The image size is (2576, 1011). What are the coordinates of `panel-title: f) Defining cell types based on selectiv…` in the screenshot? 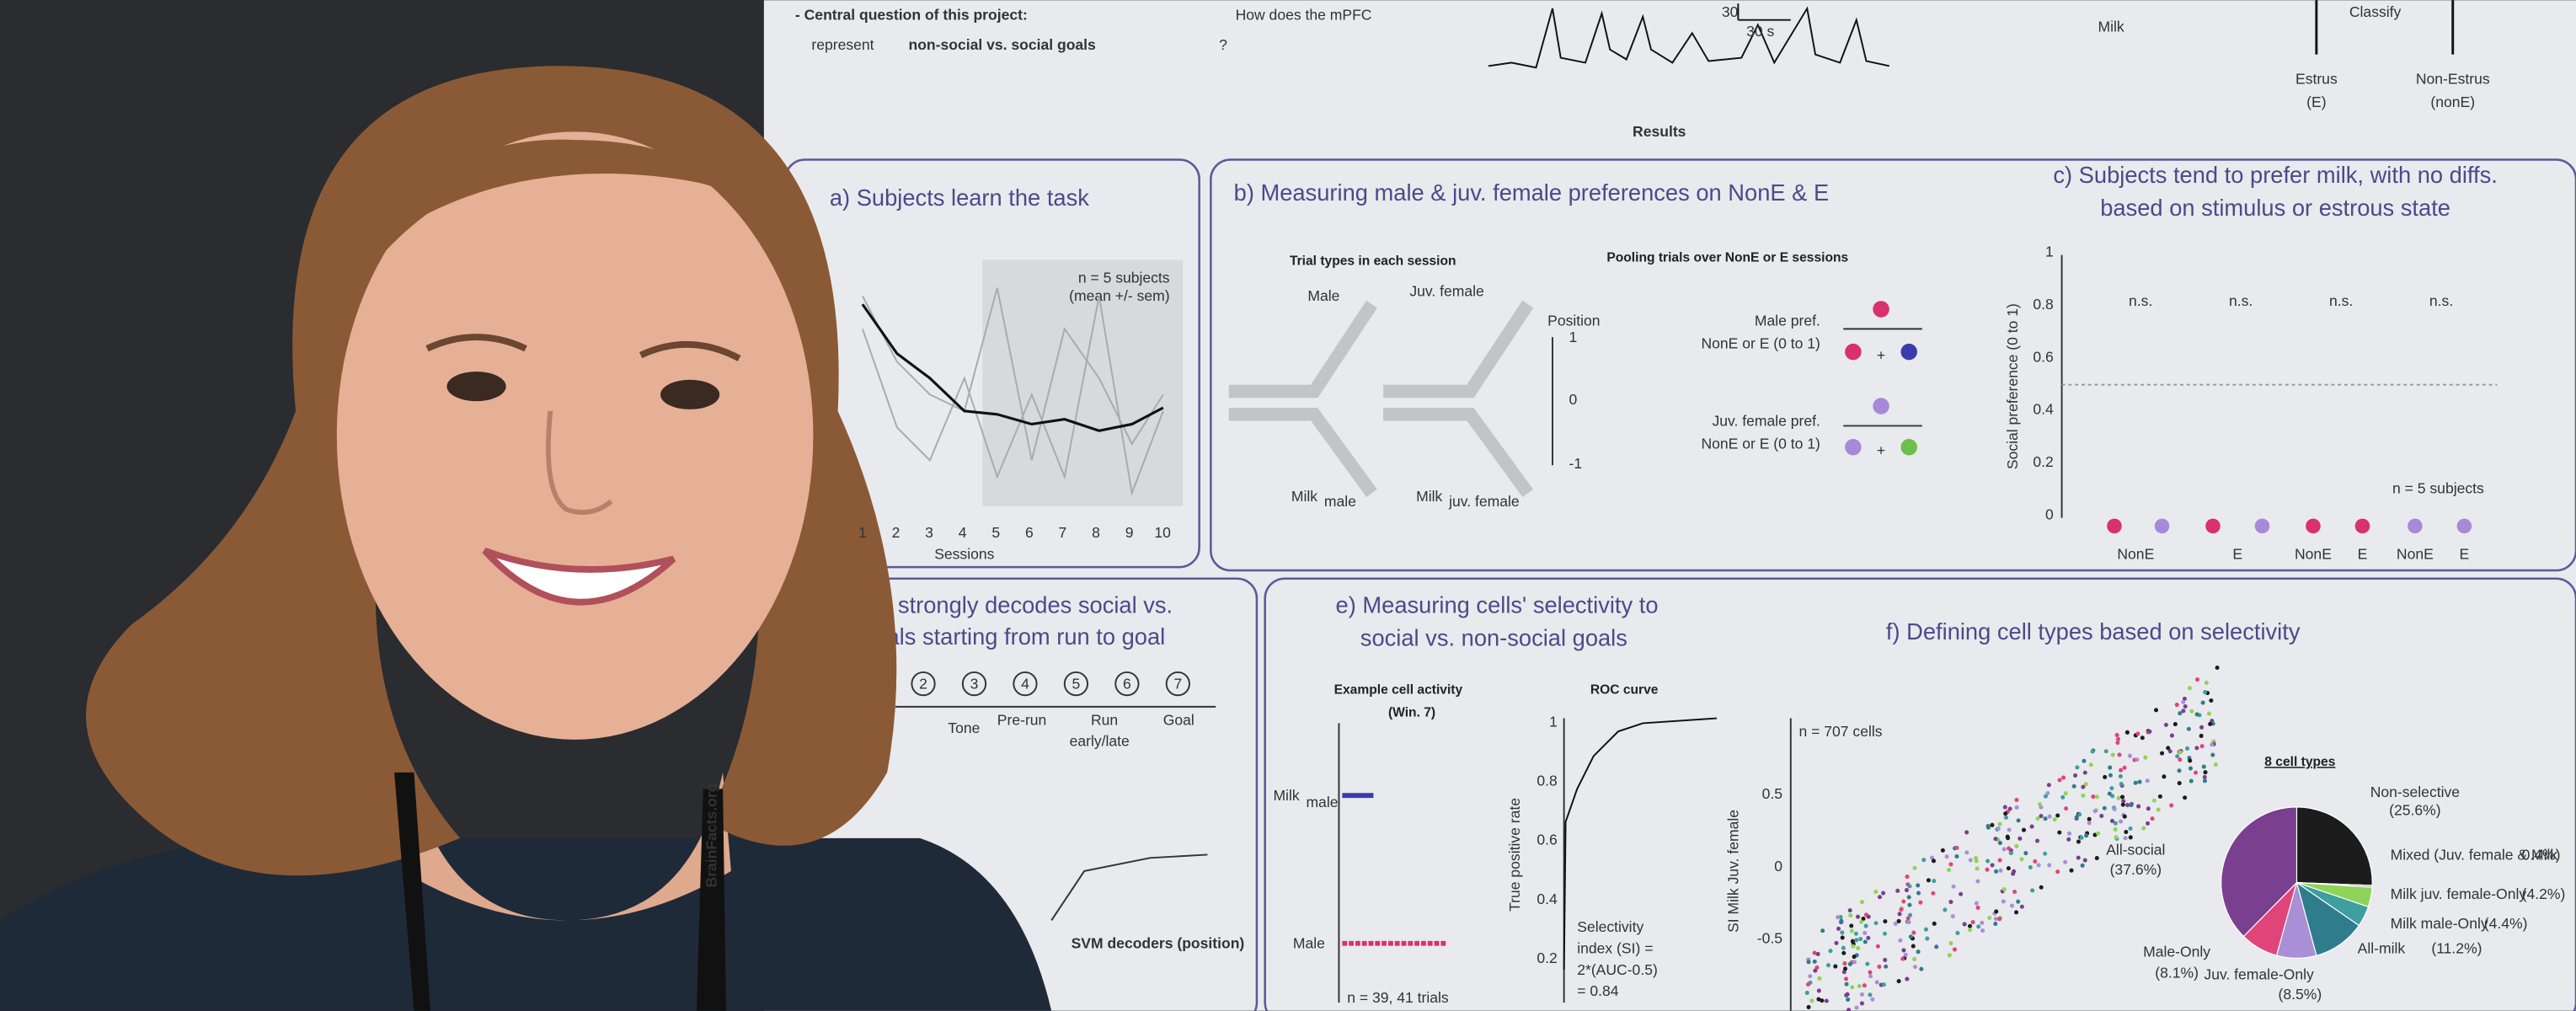 It's located at (2093, 631).